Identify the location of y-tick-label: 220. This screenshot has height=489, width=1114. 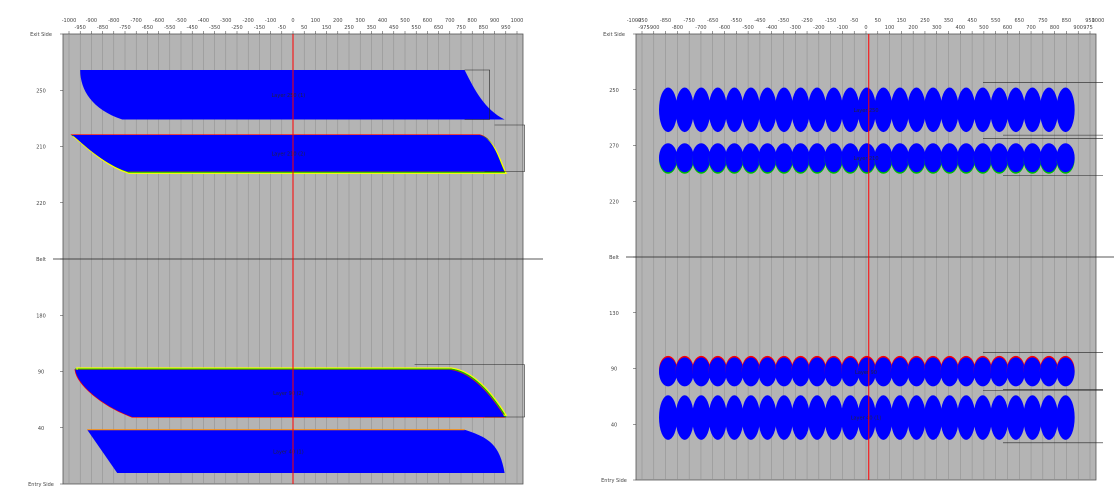
(41, 204).